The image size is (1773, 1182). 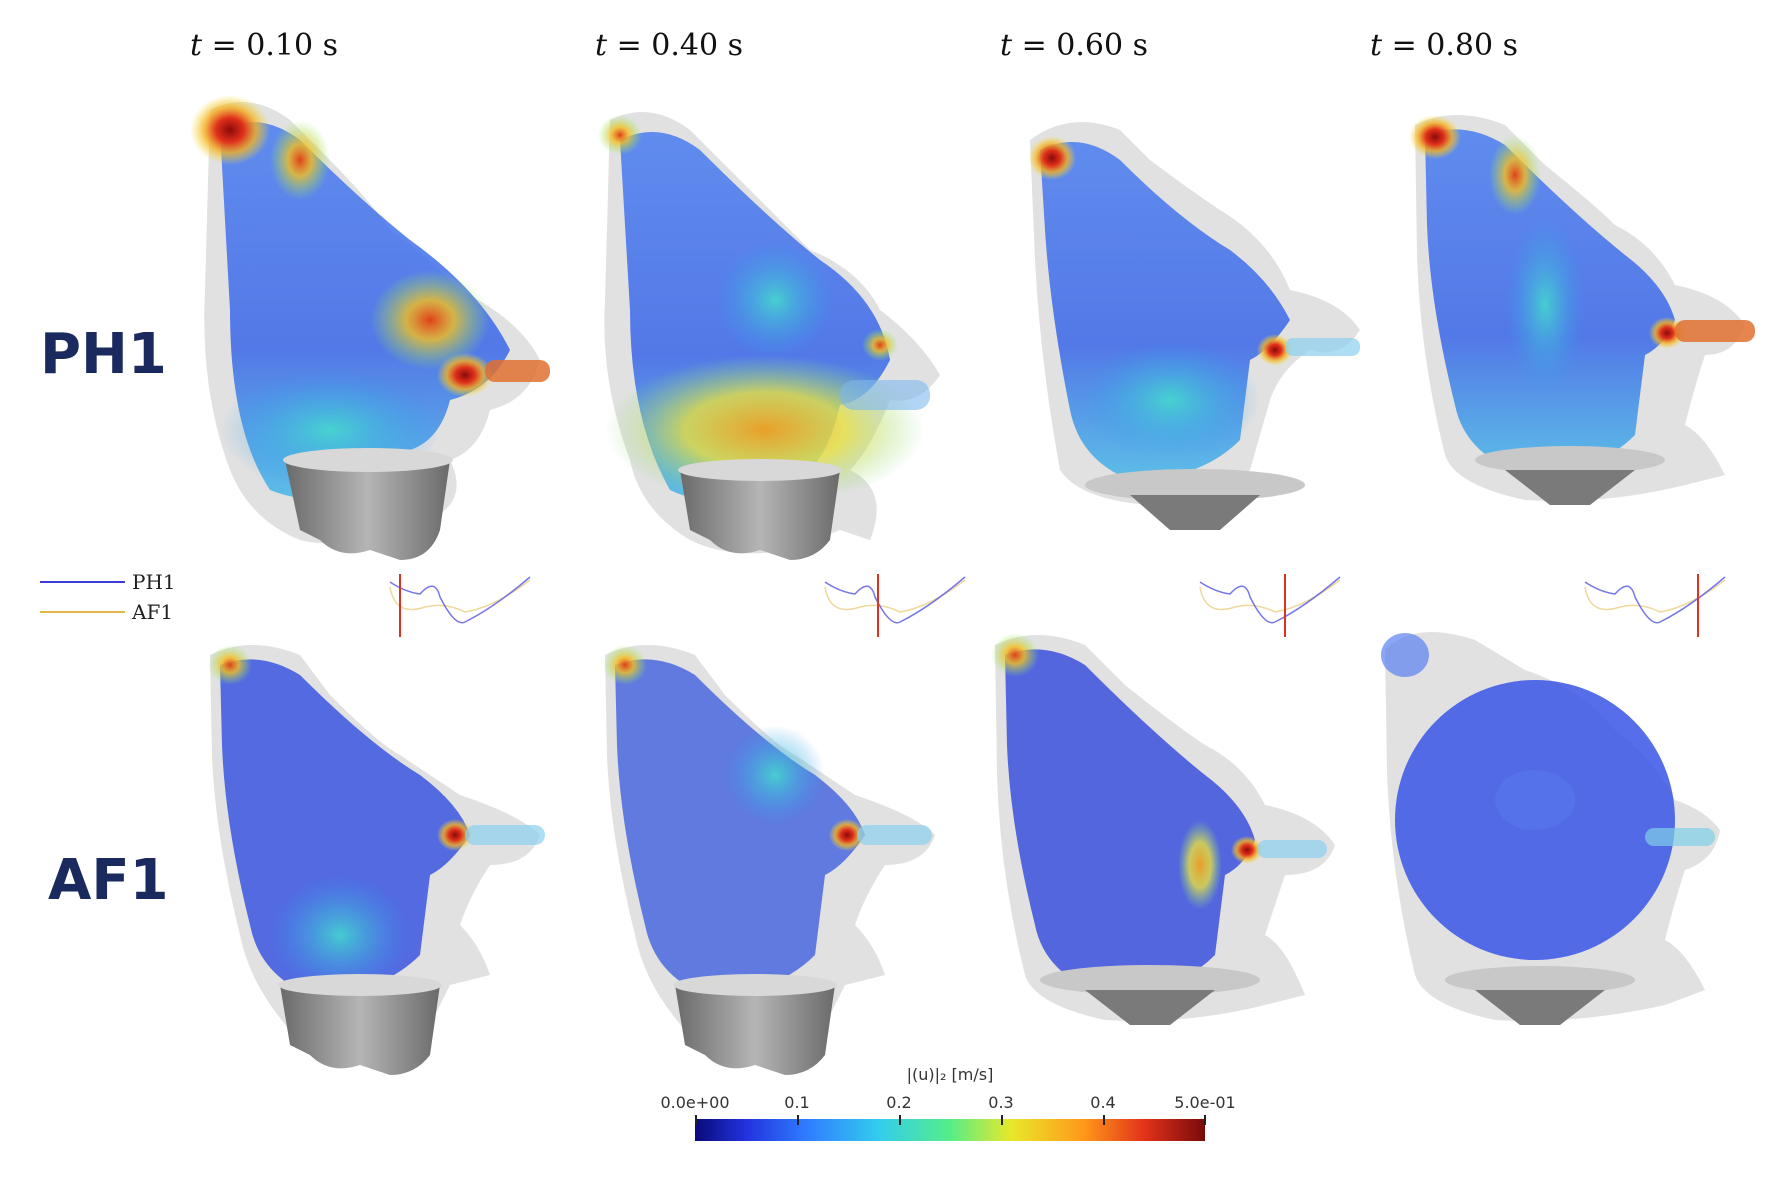 I want to click on volume-render-af1-t080, so click(x=1550, y=828).